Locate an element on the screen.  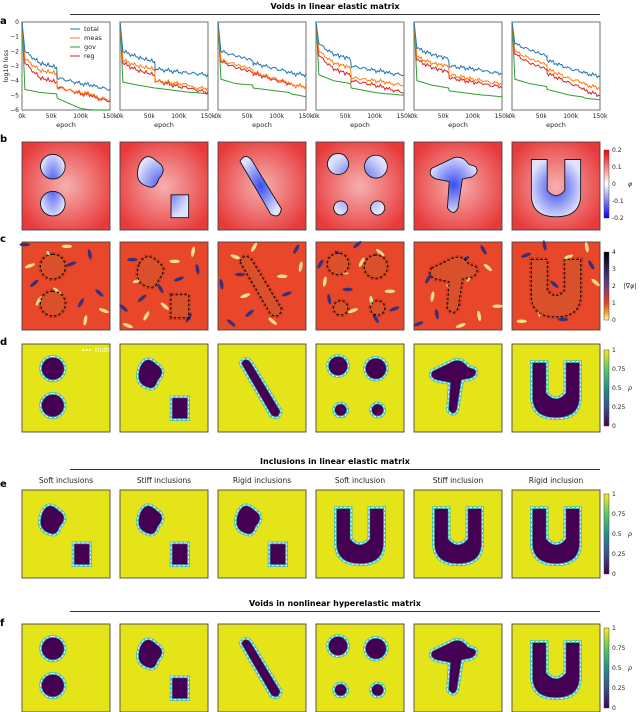
rho-tick-label: 0.5 is located at coordinates (617, 388).